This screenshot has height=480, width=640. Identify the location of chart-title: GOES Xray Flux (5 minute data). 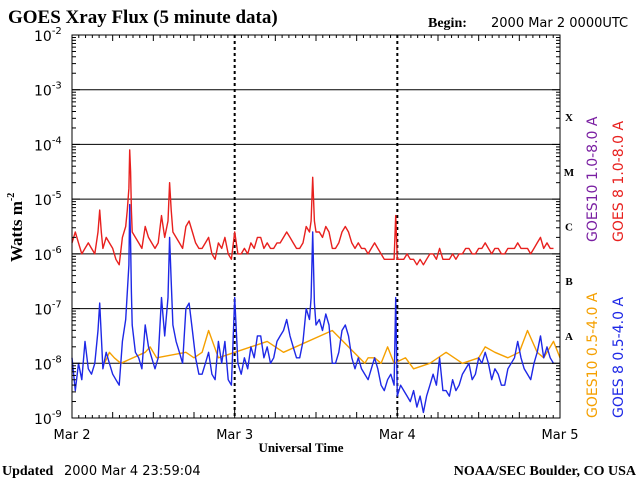
(143, 17).